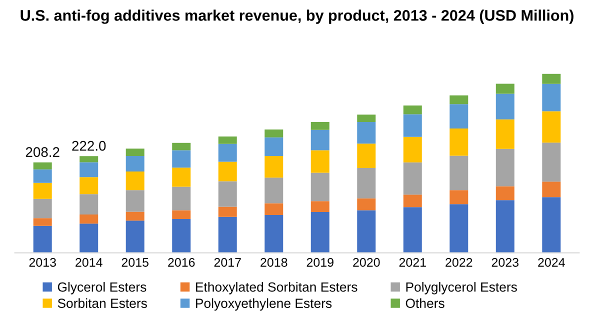 The image size is (594, 322). What do you see at coordinates (102, 288) in the screenshot?
I see `legend-label: Glycerol Esters` at bounding box center [102, 288].